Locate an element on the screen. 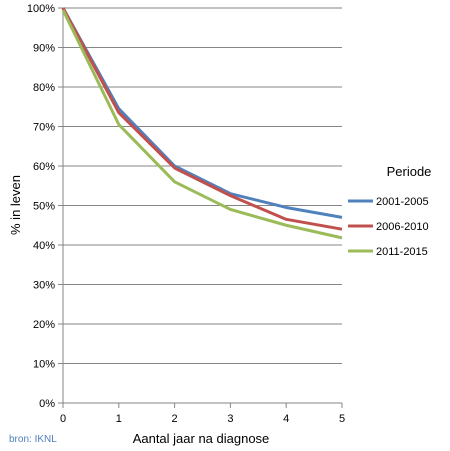  source-note: bron: IKNL is located at coordinates (33, 439).